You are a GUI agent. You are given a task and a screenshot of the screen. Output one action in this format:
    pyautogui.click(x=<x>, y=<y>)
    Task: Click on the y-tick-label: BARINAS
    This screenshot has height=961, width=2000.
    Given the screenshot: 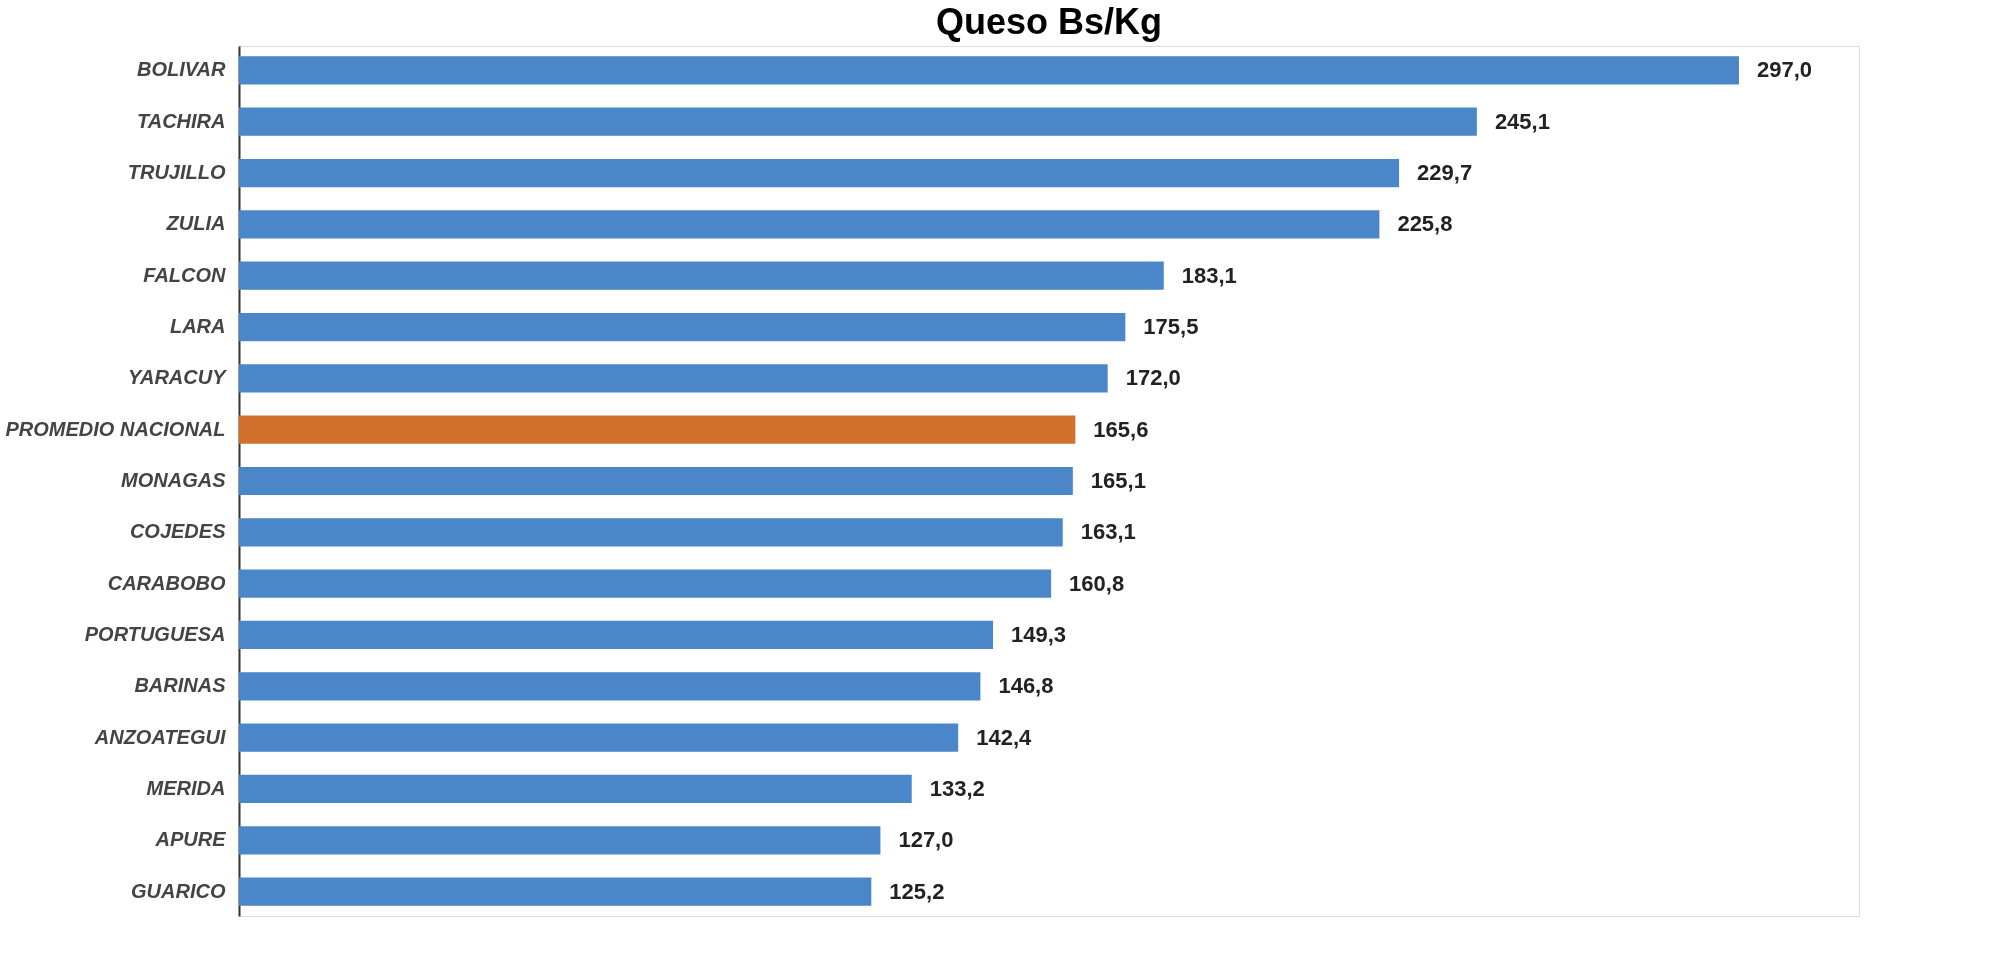 What is the action you would take?
    pyautogui.click(x=180, y=685)
    